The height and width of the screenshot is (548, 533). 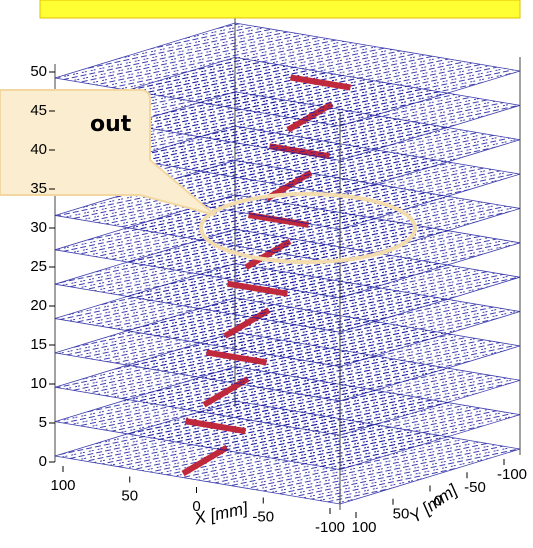 I want to click on z-tick-label: 10, so click(x=38, y=383).